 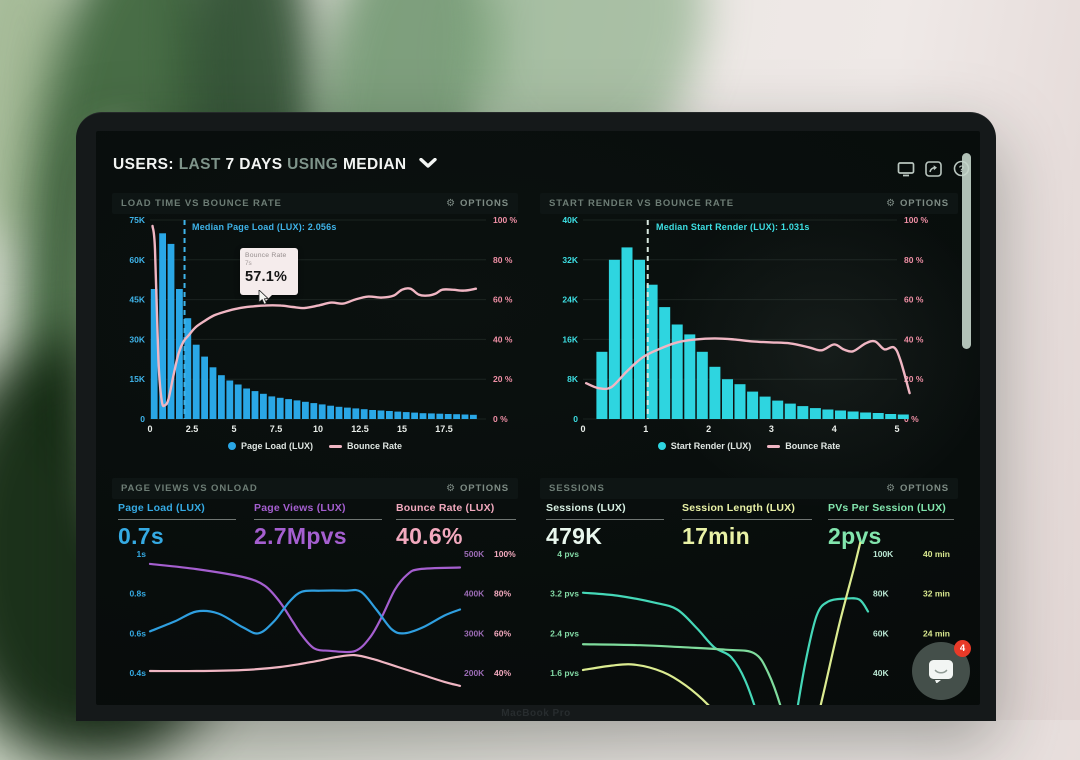 I want to click on x-axis-tick: 7.5, so click(x=276, y=429).